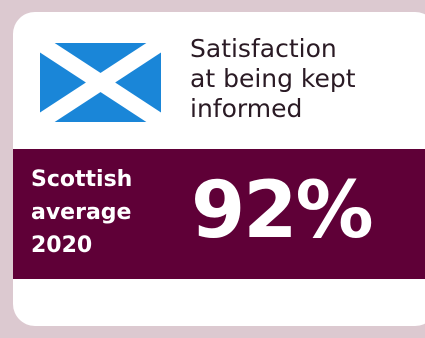 This screenshot has width=425, height=338. Describe the element at coordinates (100, 82) in the screenshot. I see `scotland-flag-icon` at that location.